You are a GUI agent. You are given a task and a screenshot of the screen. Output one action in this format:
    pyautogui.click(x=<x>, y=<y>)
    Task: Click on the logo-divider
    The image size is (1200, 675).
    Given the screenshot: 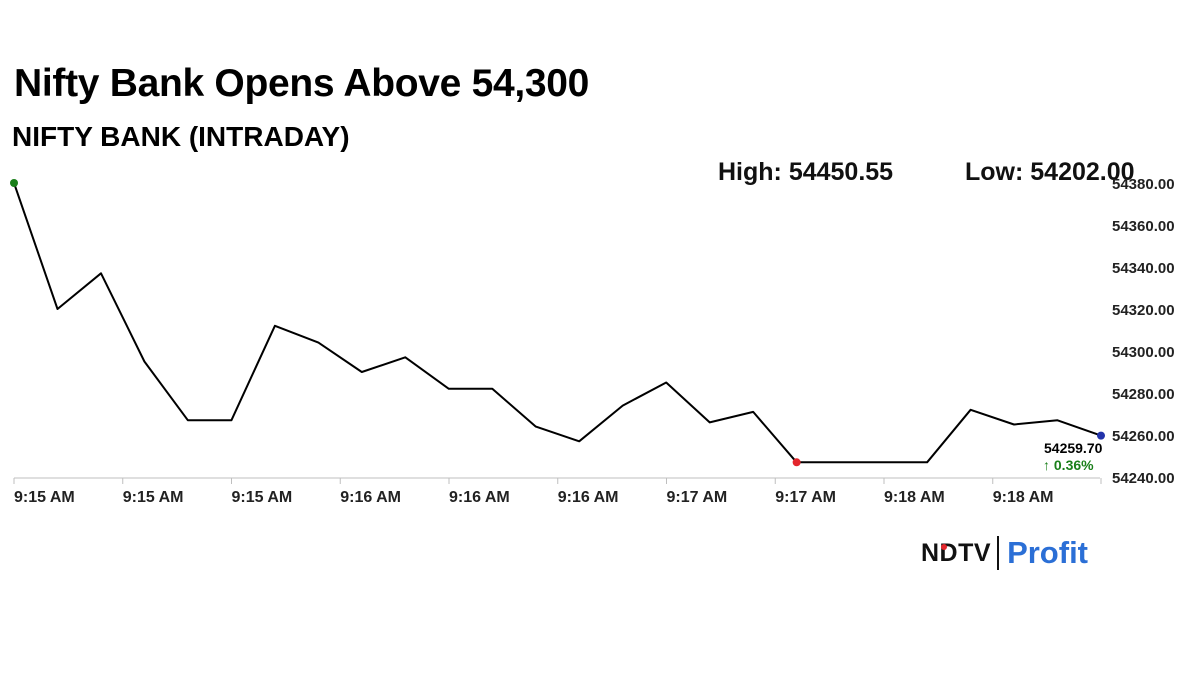 What is the action you would take?
    pyautogui.click(x=998, y=553)
    